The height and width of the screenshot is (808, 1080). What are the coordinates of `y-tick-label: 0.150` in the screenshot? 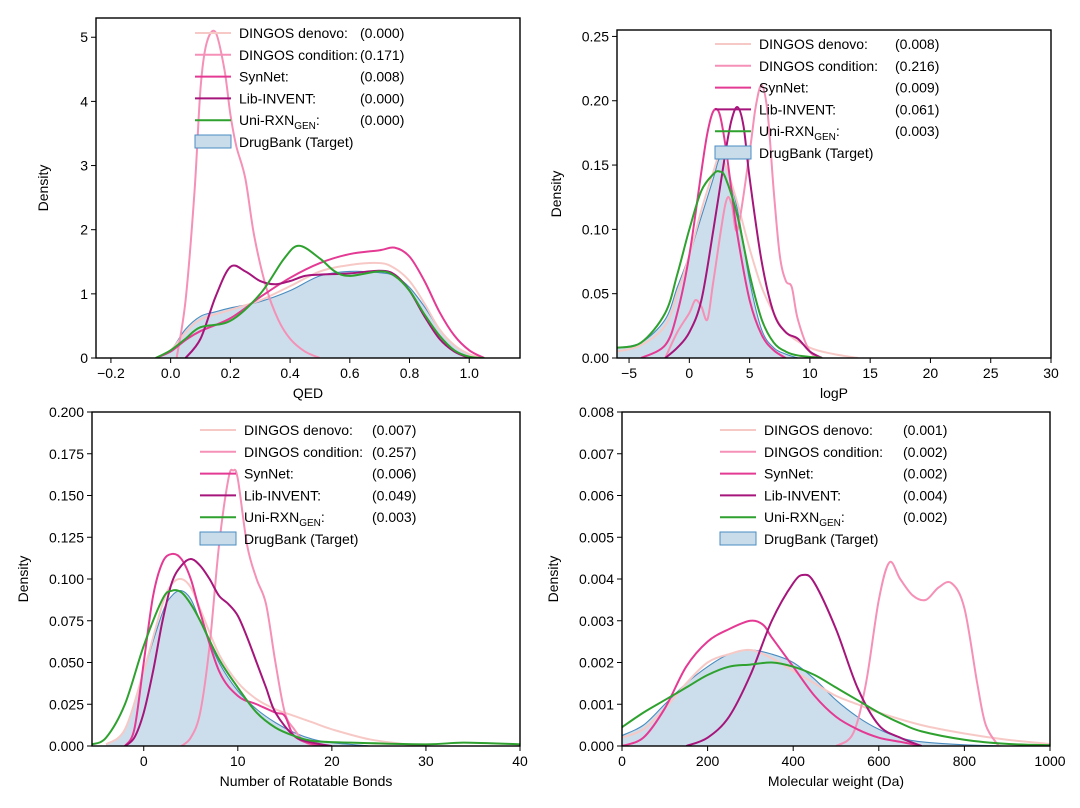 It's located at (66, 496).